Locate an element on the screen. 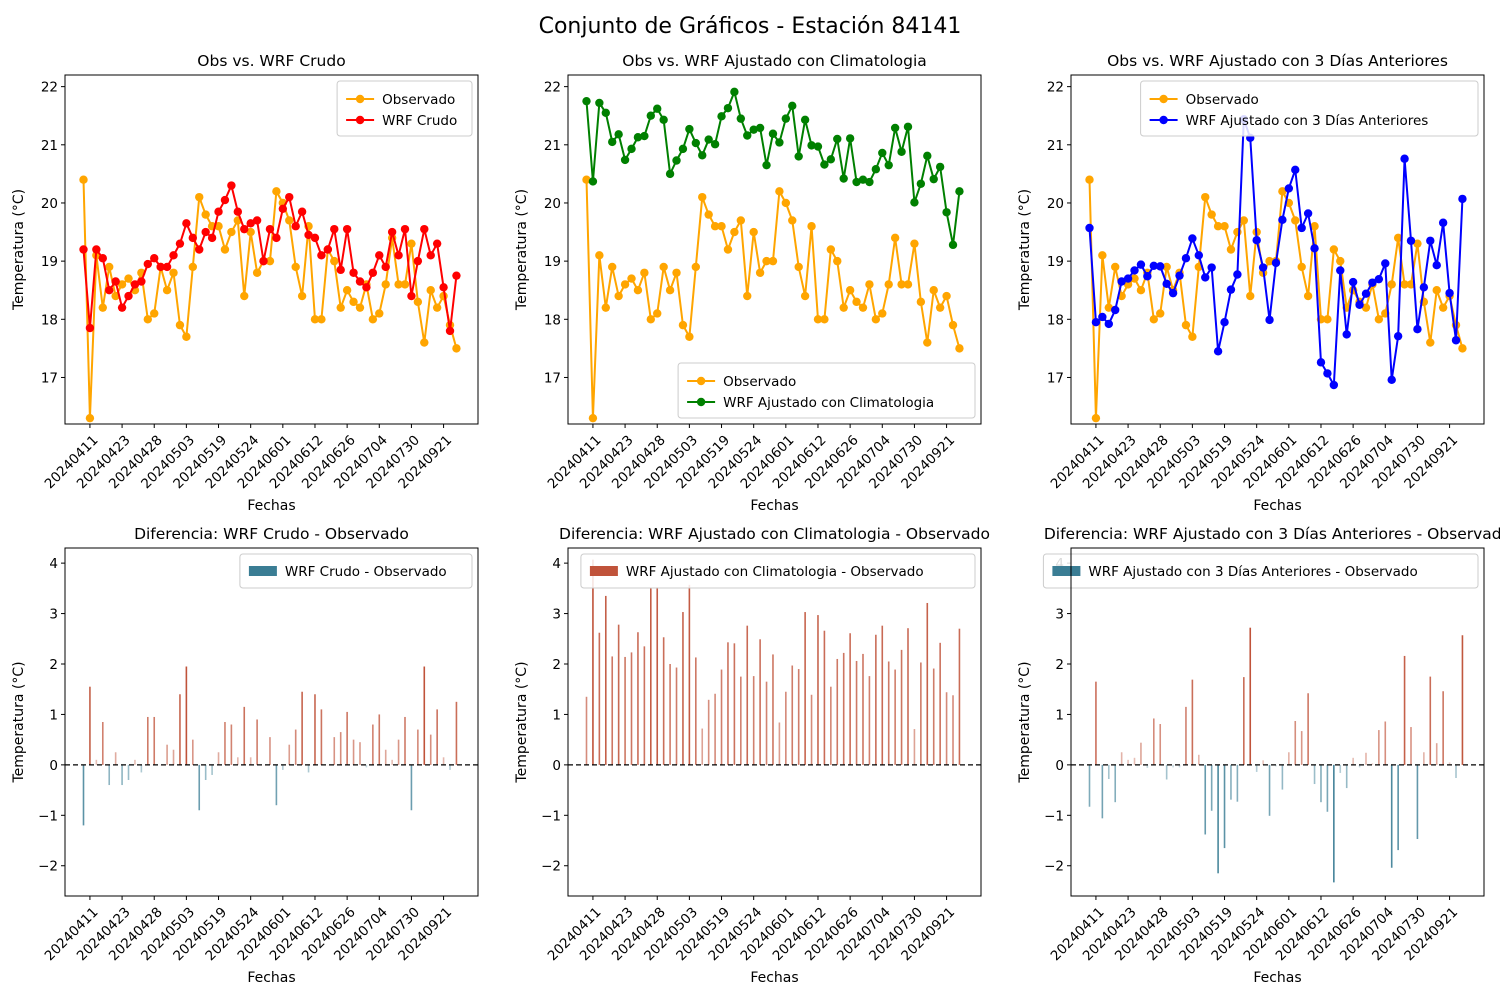 Image resolution: width=1500 pixels, height=1000 pixels. x-axis-label: Fechas is located at coordinates (774, 506).